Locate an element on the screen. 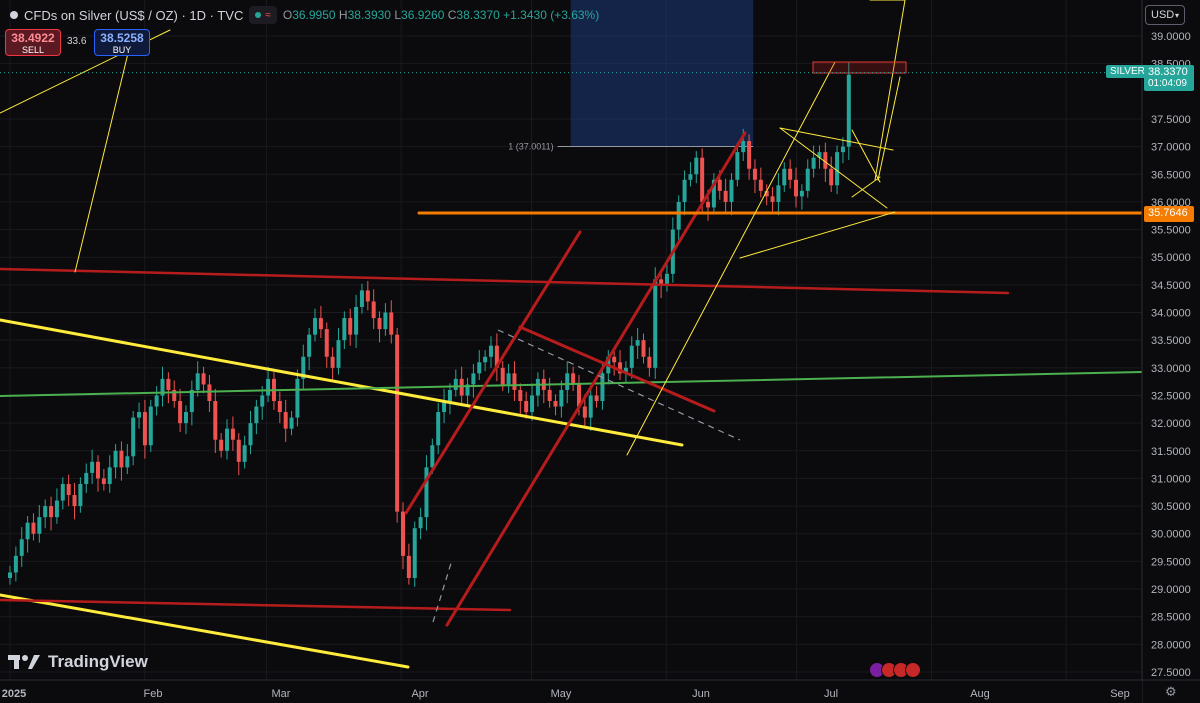  market-open-icon is located at coordinates (258, 15).